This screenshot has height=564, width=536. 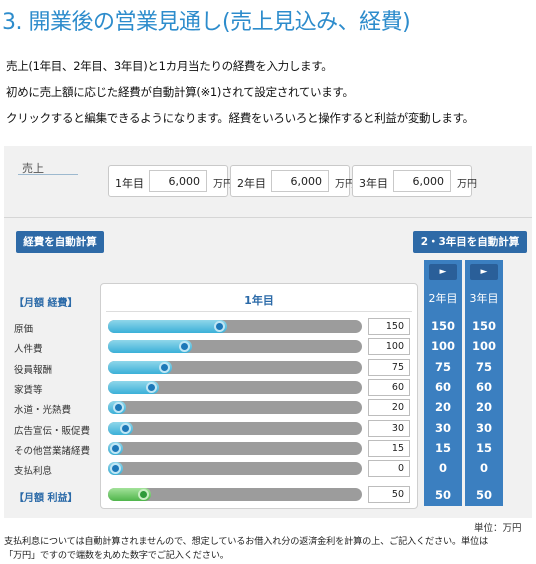 What do you see at coordinates (46, 498) in the screenshot?
I see `profit-header: 【月額 利益】` at bounding box center [46, 498].